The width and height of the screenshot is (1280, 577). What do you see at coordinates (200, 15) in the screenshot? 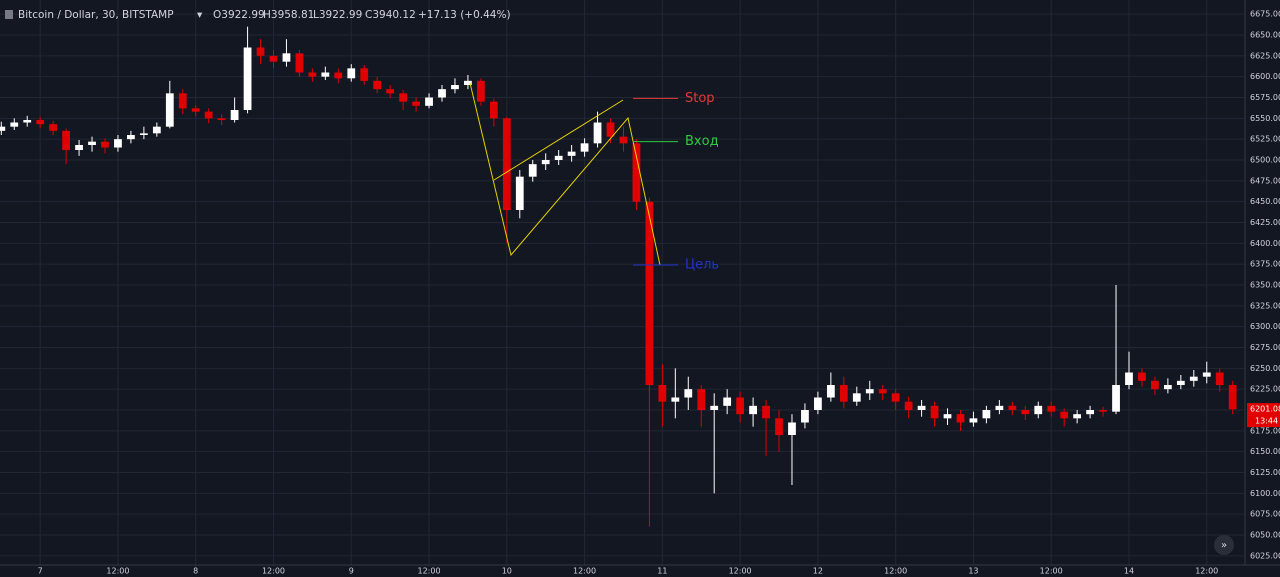
I see `dropdown-arrow: ▾` at bounding box center [200, 15].